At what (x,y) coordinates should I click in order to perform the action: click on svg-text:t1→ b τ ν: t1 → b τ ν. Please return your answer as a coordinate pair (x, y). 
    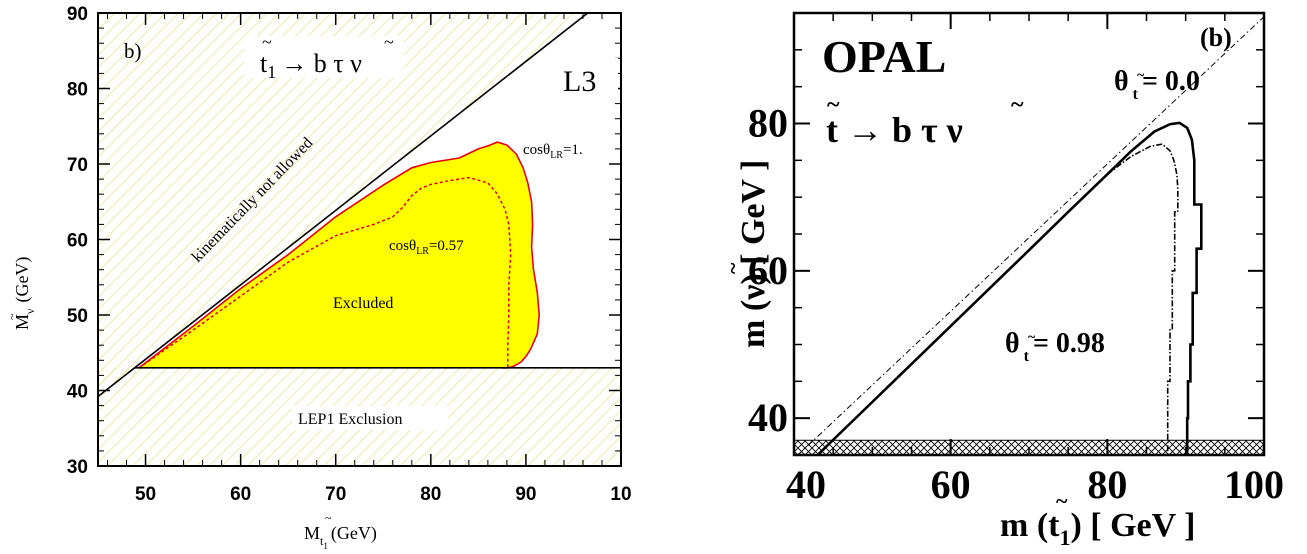
    Looking at the image, I should click on (311, 65).